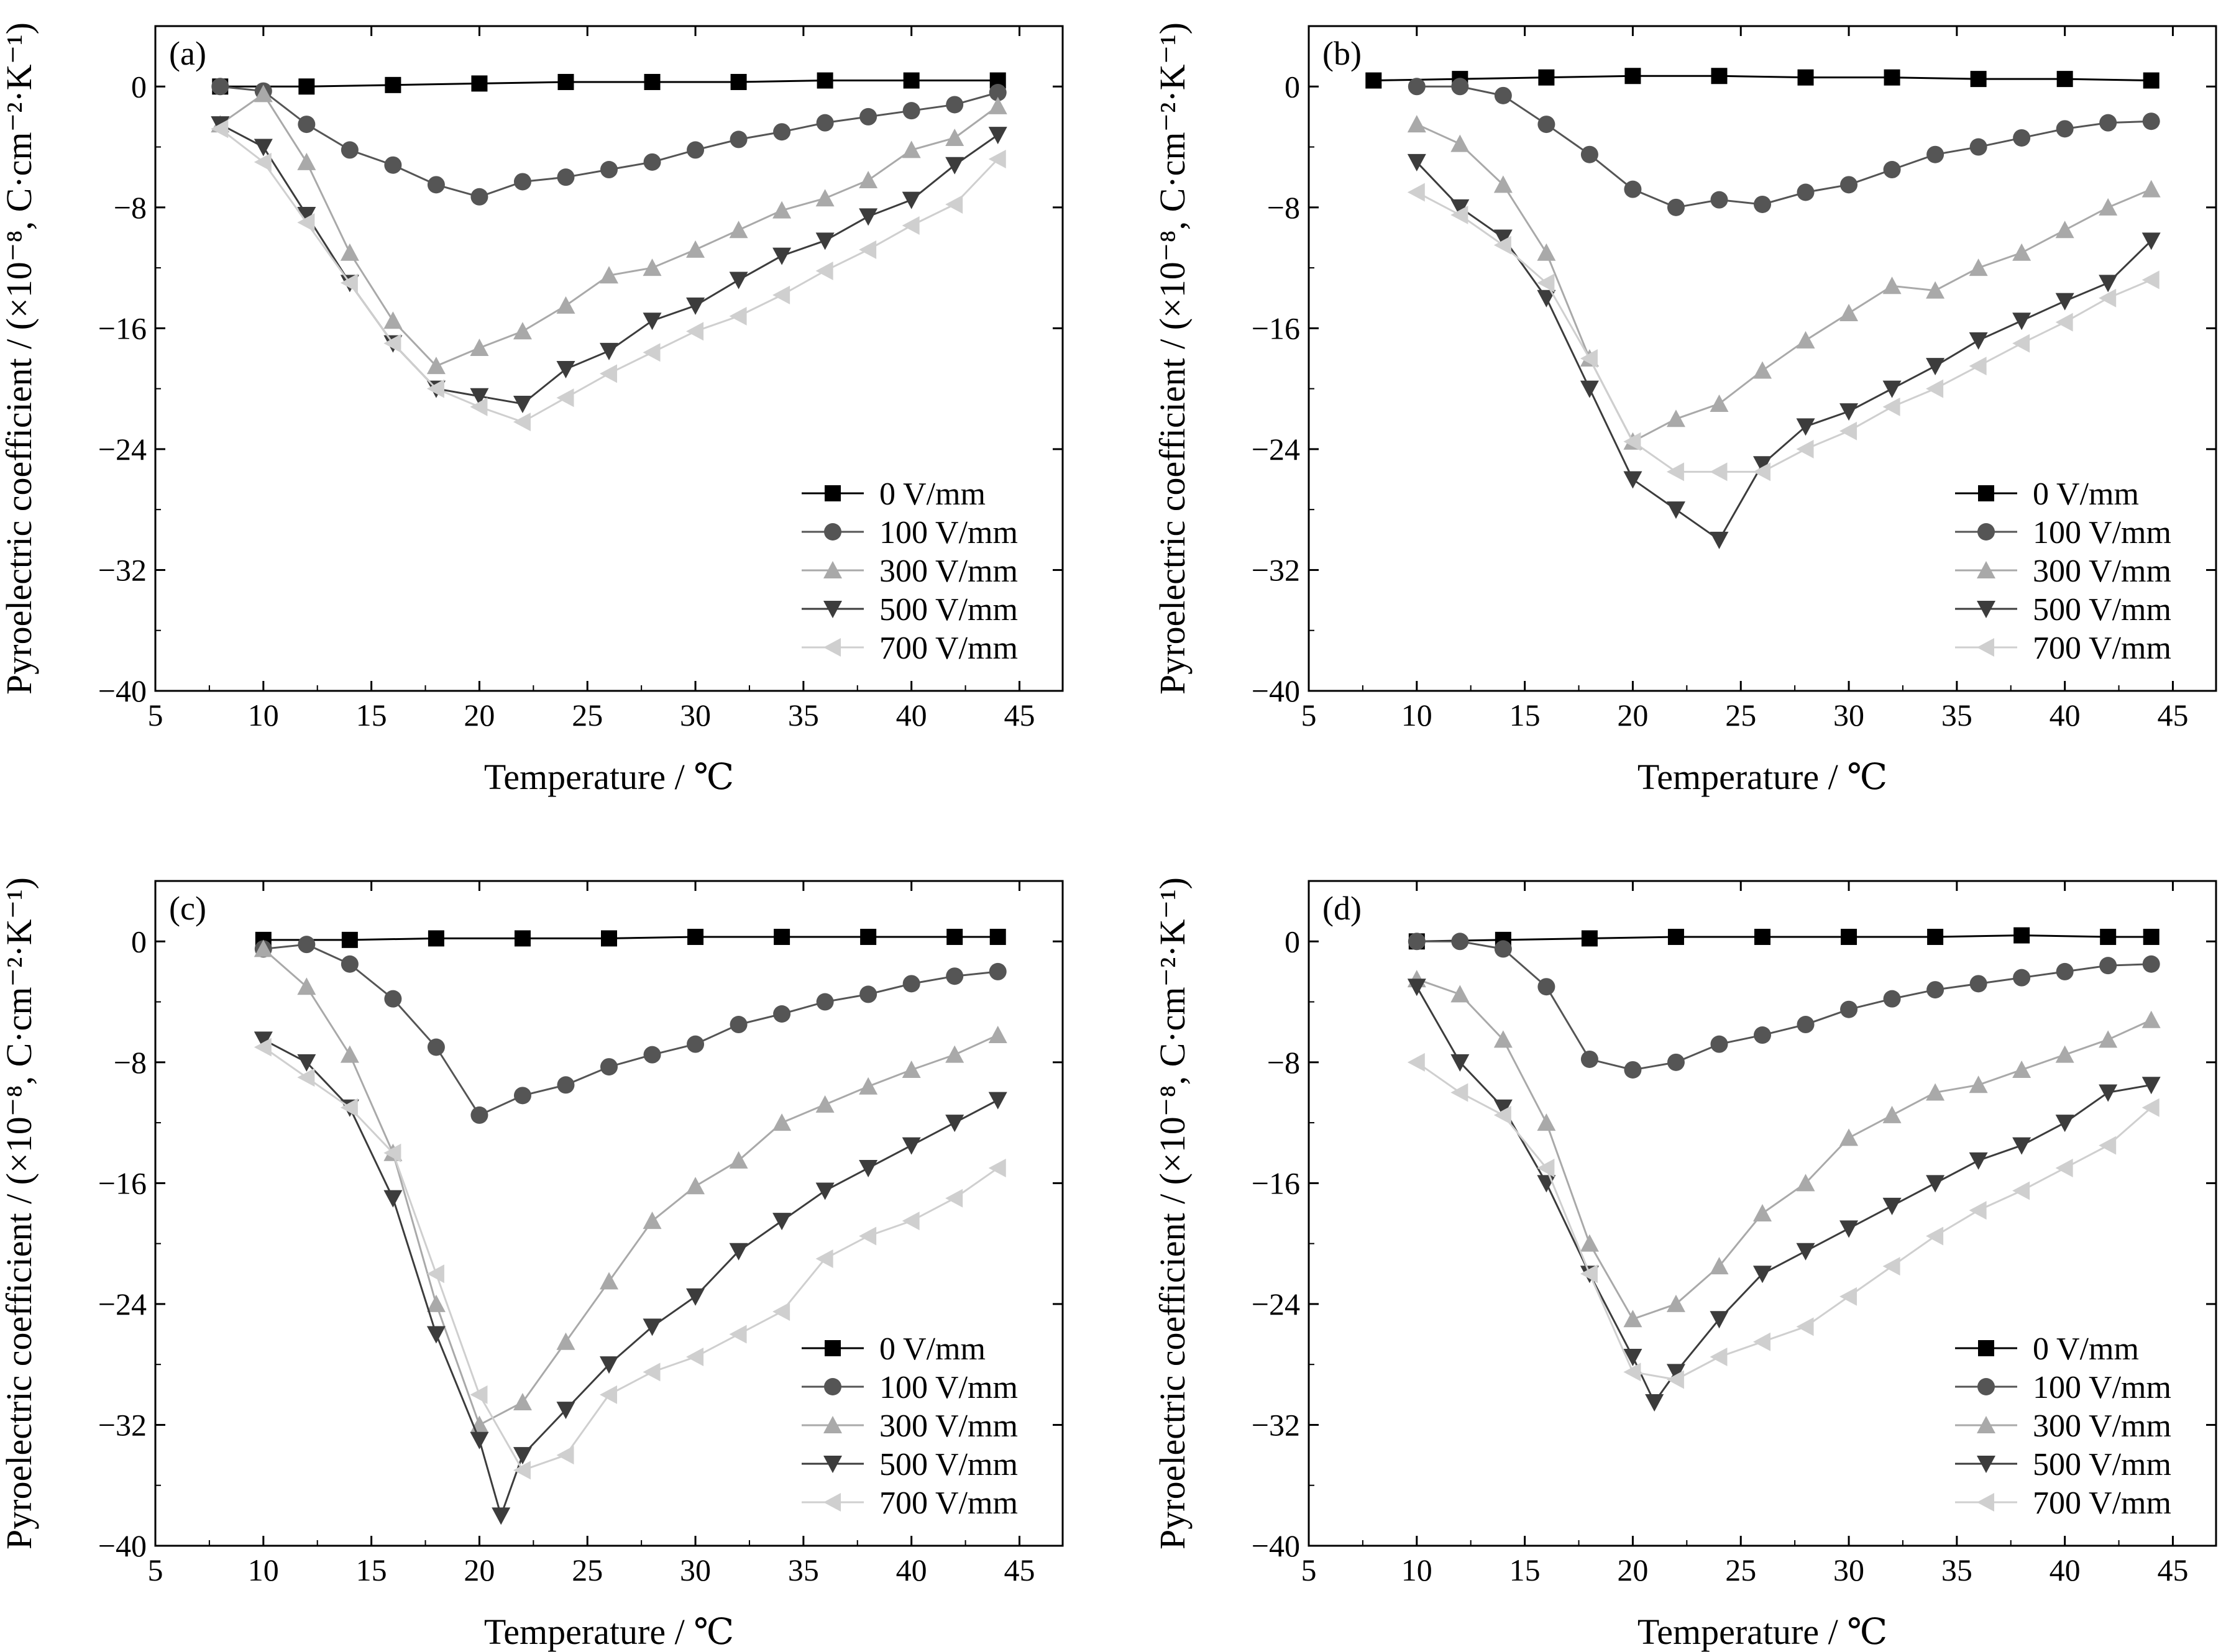  What do you see at coordinates (911, 715) in the screenshot?
I see `x-tick-label: 40` at bounding box center [911, 715].